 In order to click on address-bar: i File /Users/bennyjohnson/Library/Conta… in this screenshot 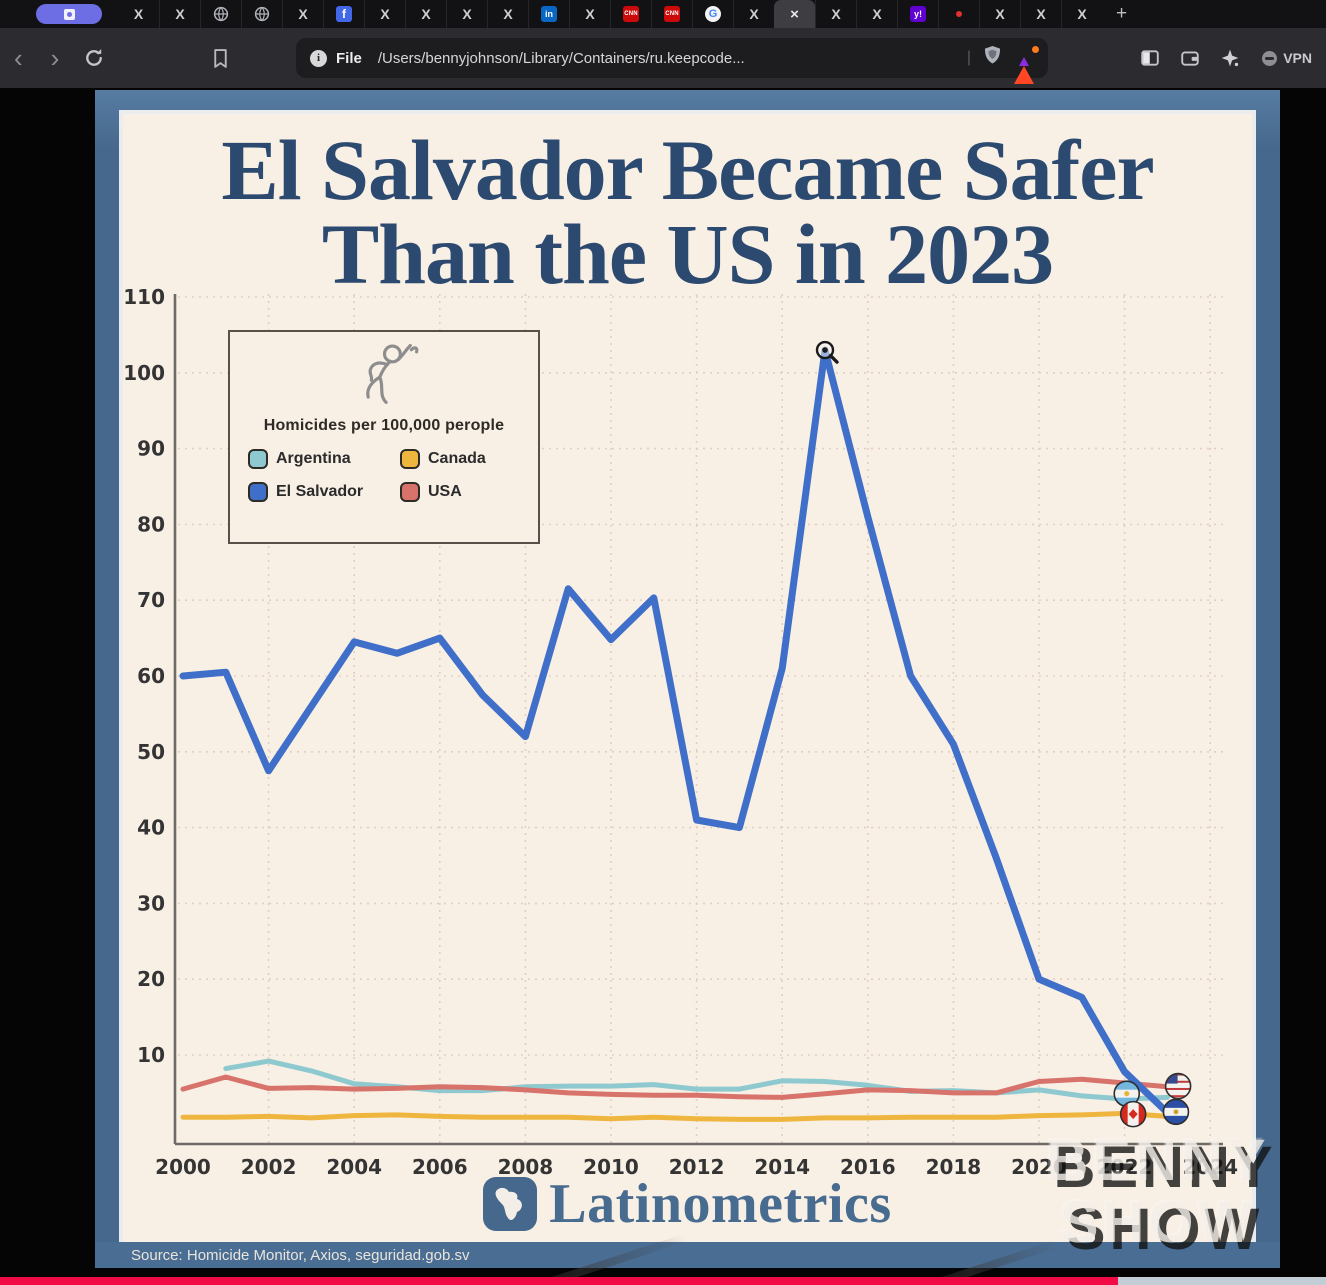, I will do `click(672, 61)`.